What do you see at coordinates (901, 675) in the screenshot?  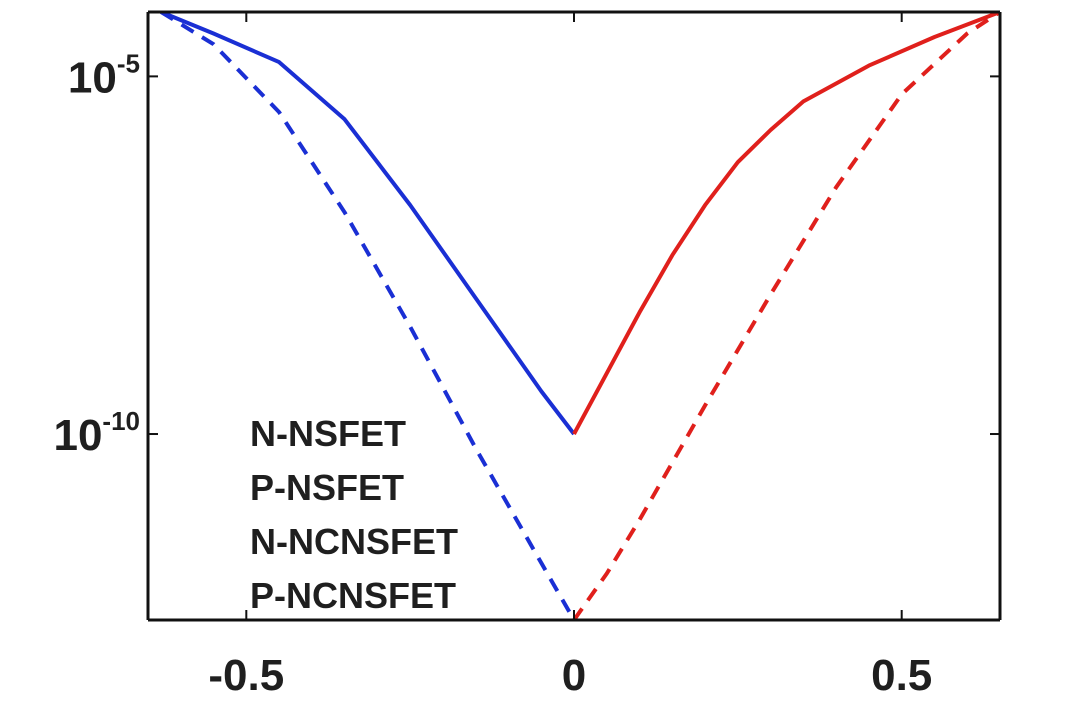 I see `x-tick-label: 0.5` at bounding box center [901, 675].